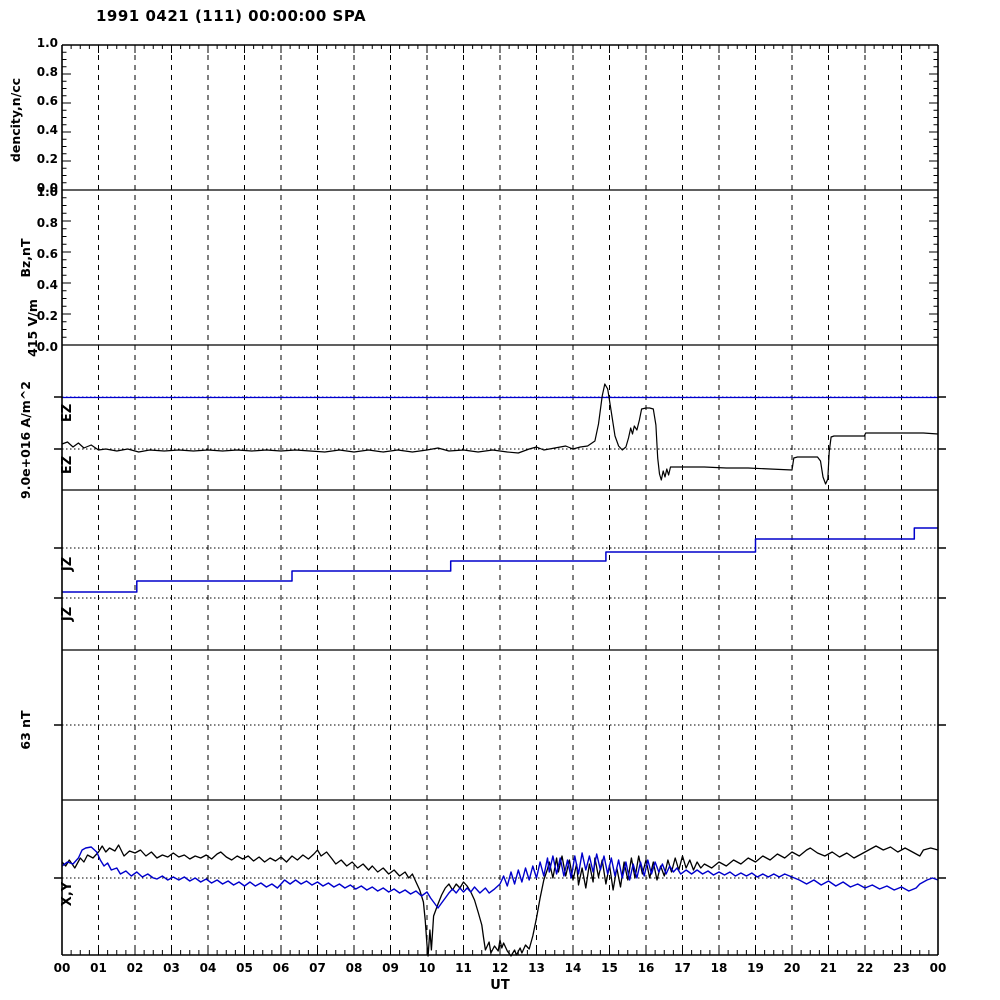 Image resolution: width=1000 pixels, height=1000 pixels. Describe the element at coordinates (135, 968) in the screenshot. I see `x-tick-label-2: 02` at that location.